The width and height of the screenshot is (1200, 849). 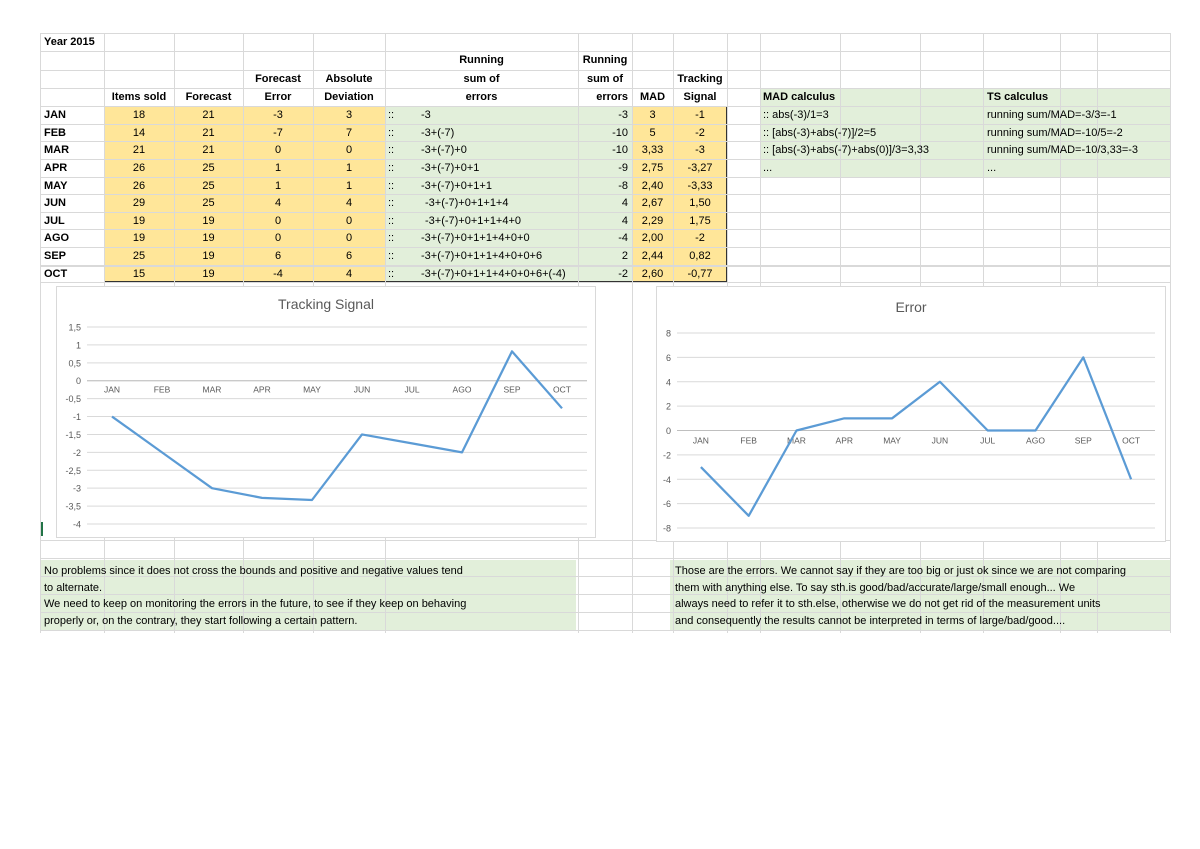 I want to click on row-month: MAY, so click(x=56, y=185).